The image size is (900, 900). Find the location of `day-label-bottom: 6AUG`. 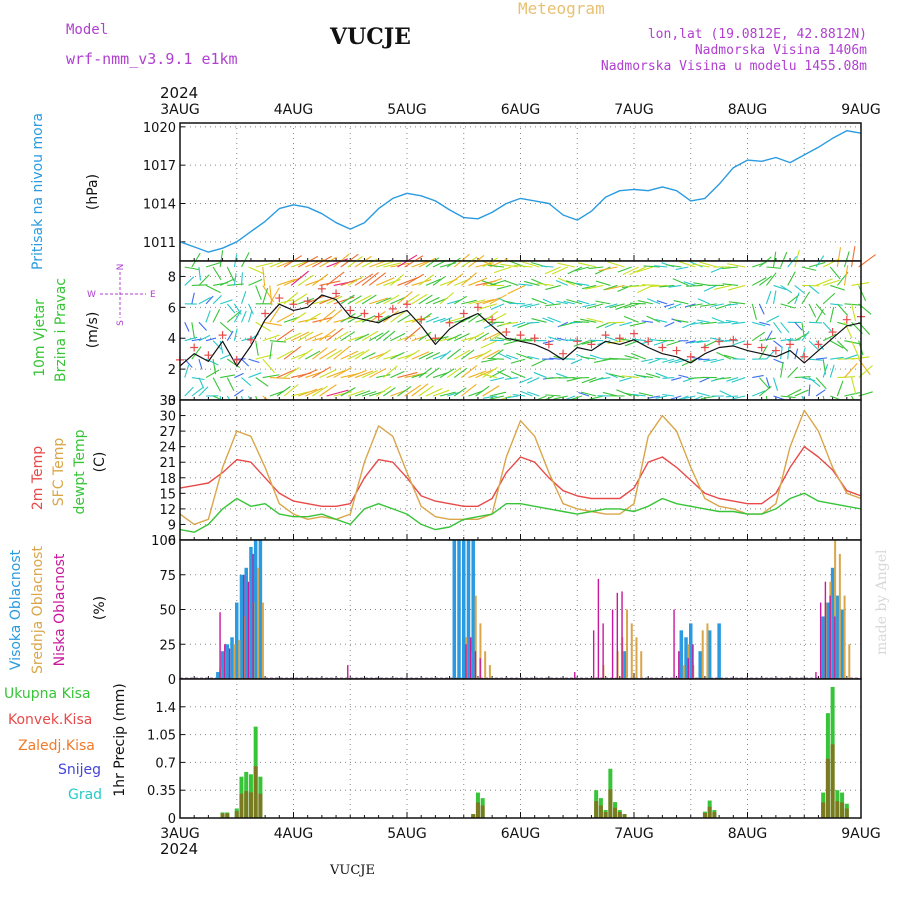

day-label-bottom: 6AUG is located at coordinates (521, 834).